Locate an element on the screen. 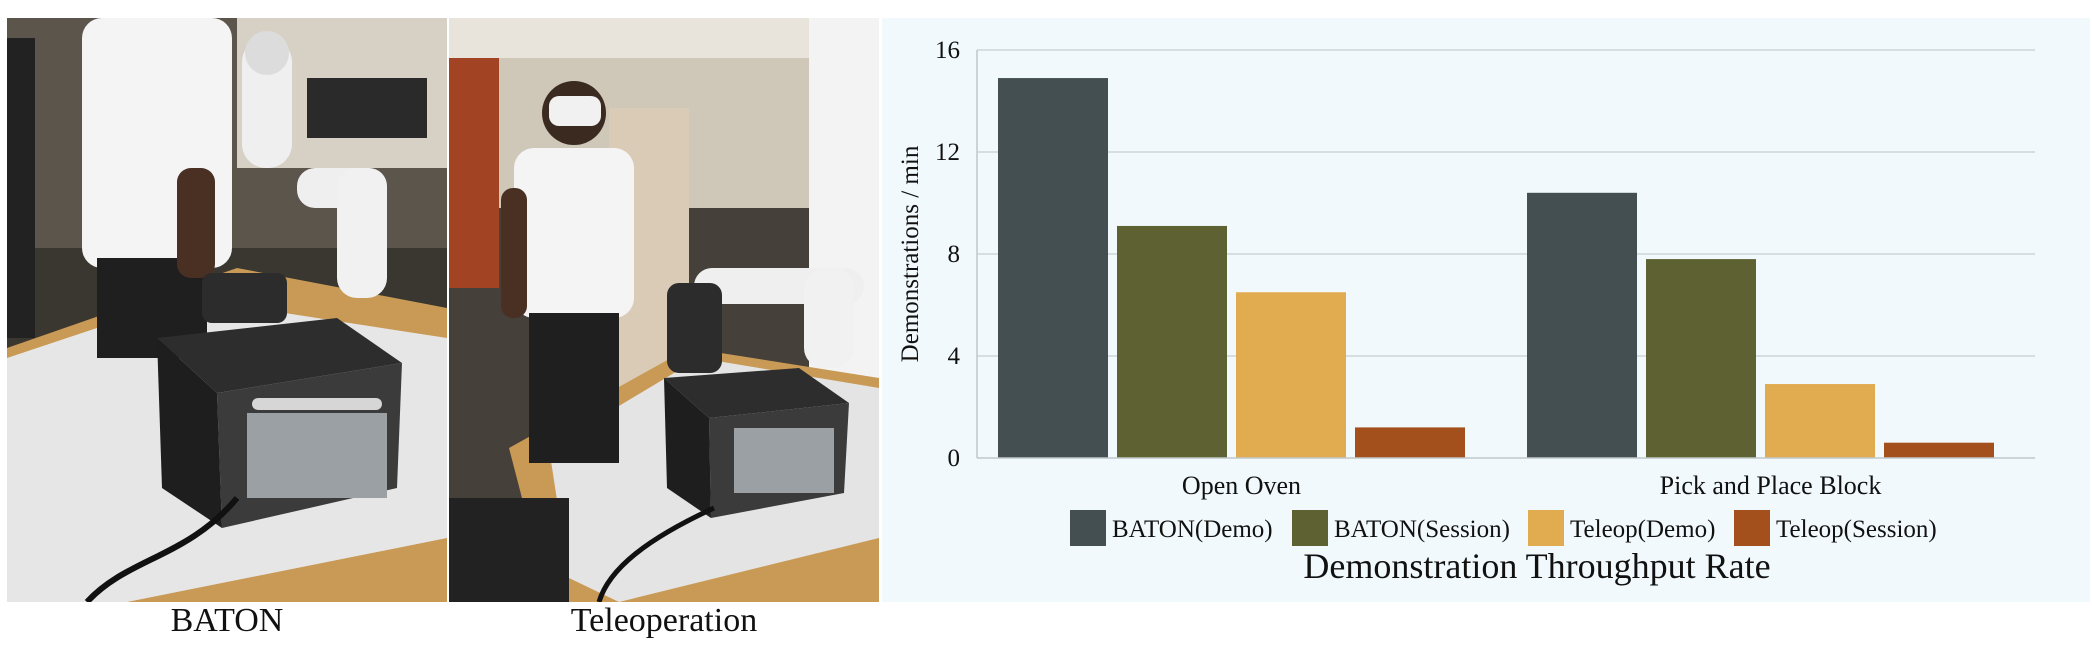  x-category-label: Open Oven is located at coordinates (1241, 485).